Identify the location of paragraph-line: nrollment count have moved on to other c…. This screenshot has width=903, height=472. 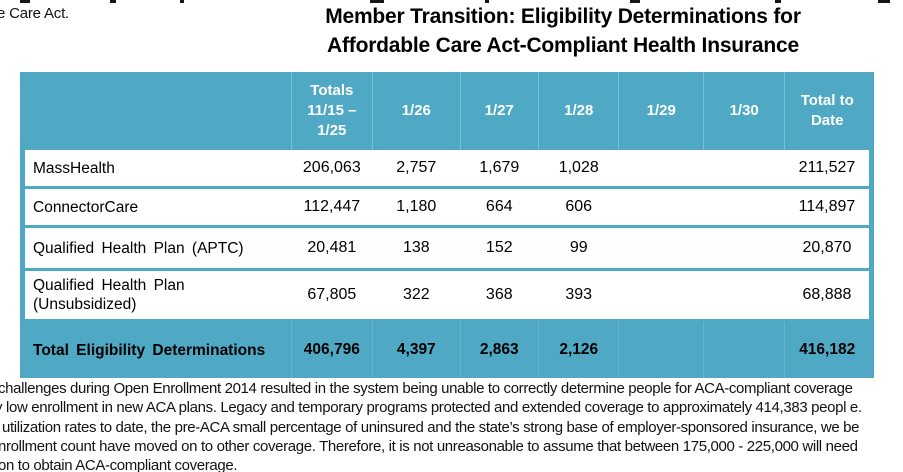
(429, 446).